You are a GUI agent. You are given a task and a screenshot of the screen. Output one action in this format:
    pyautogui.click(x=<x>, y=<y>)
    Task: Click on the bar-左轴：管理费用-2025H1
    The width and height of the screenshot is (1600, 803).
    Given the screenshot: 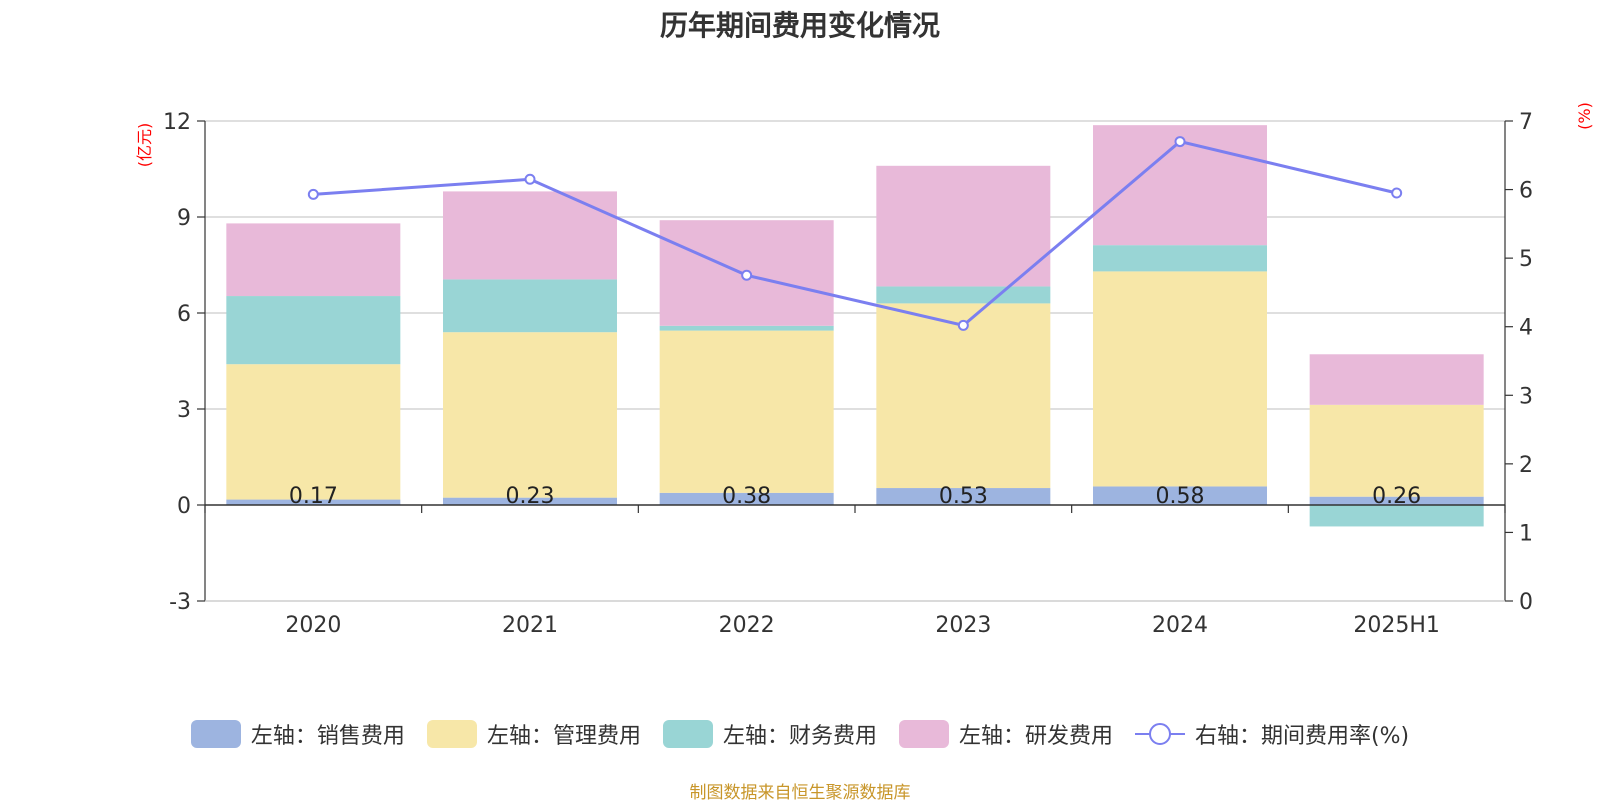 What is the action you would take?
    pyautogui.click(x=1396, y=450)
    